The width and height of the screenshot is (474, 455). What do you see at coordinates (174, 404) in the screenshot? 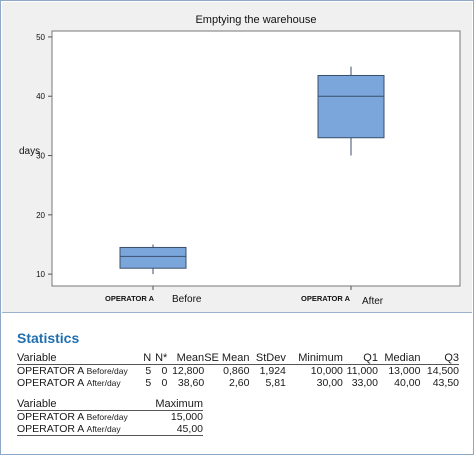
I see `col-header: Maximum` at bounding box center [174, 404].